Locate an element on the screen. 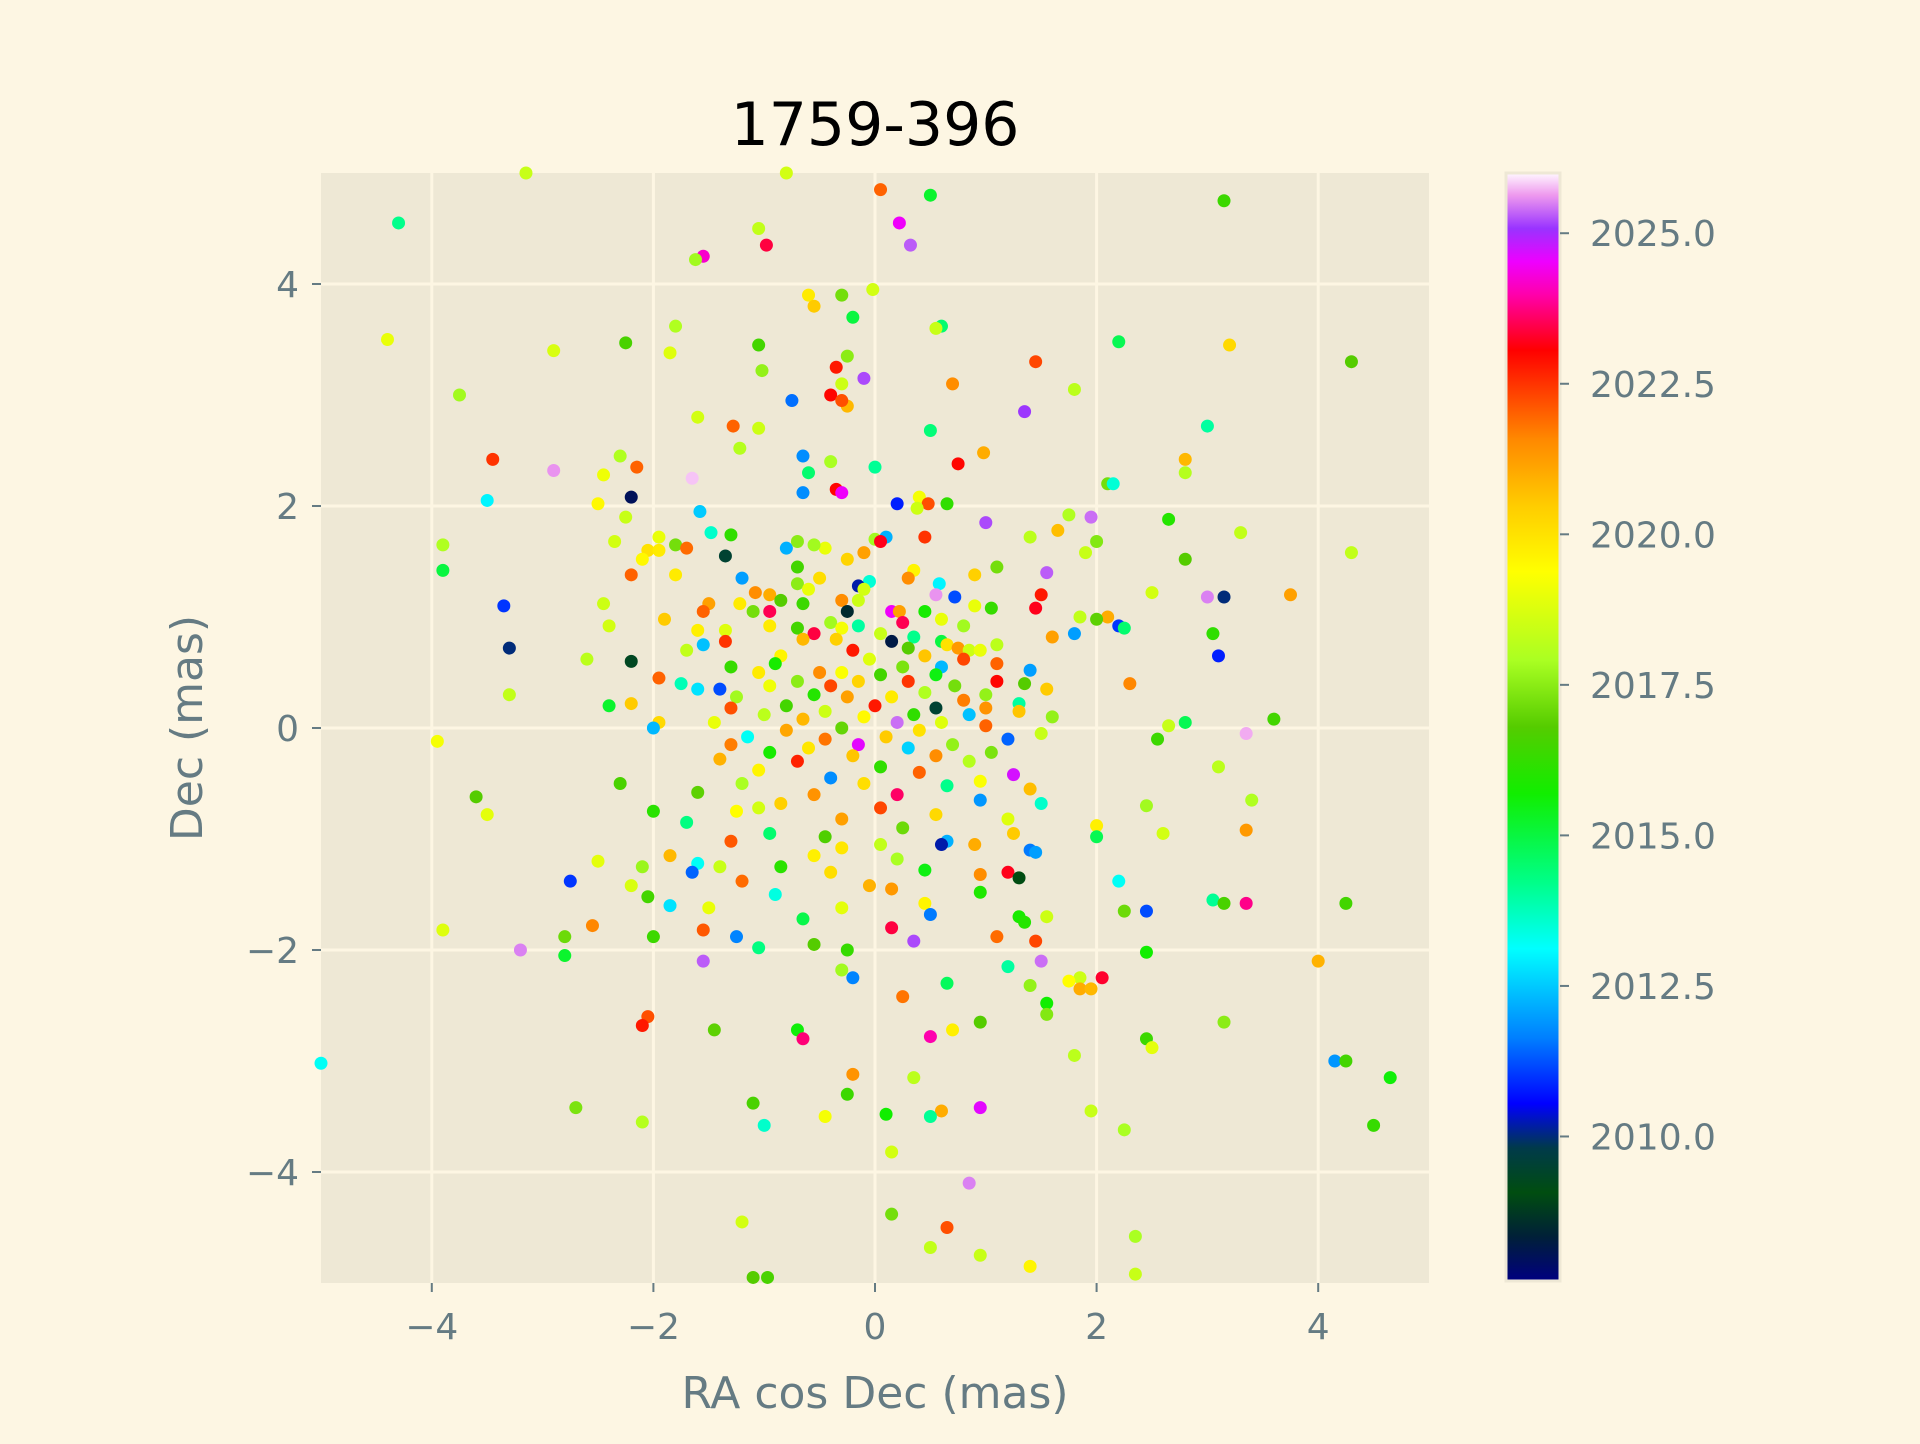 The height and width of the screenshot is (1444, 1920). colorbar-tick-label: 2022.5 is located at coordinates (1653, 385).